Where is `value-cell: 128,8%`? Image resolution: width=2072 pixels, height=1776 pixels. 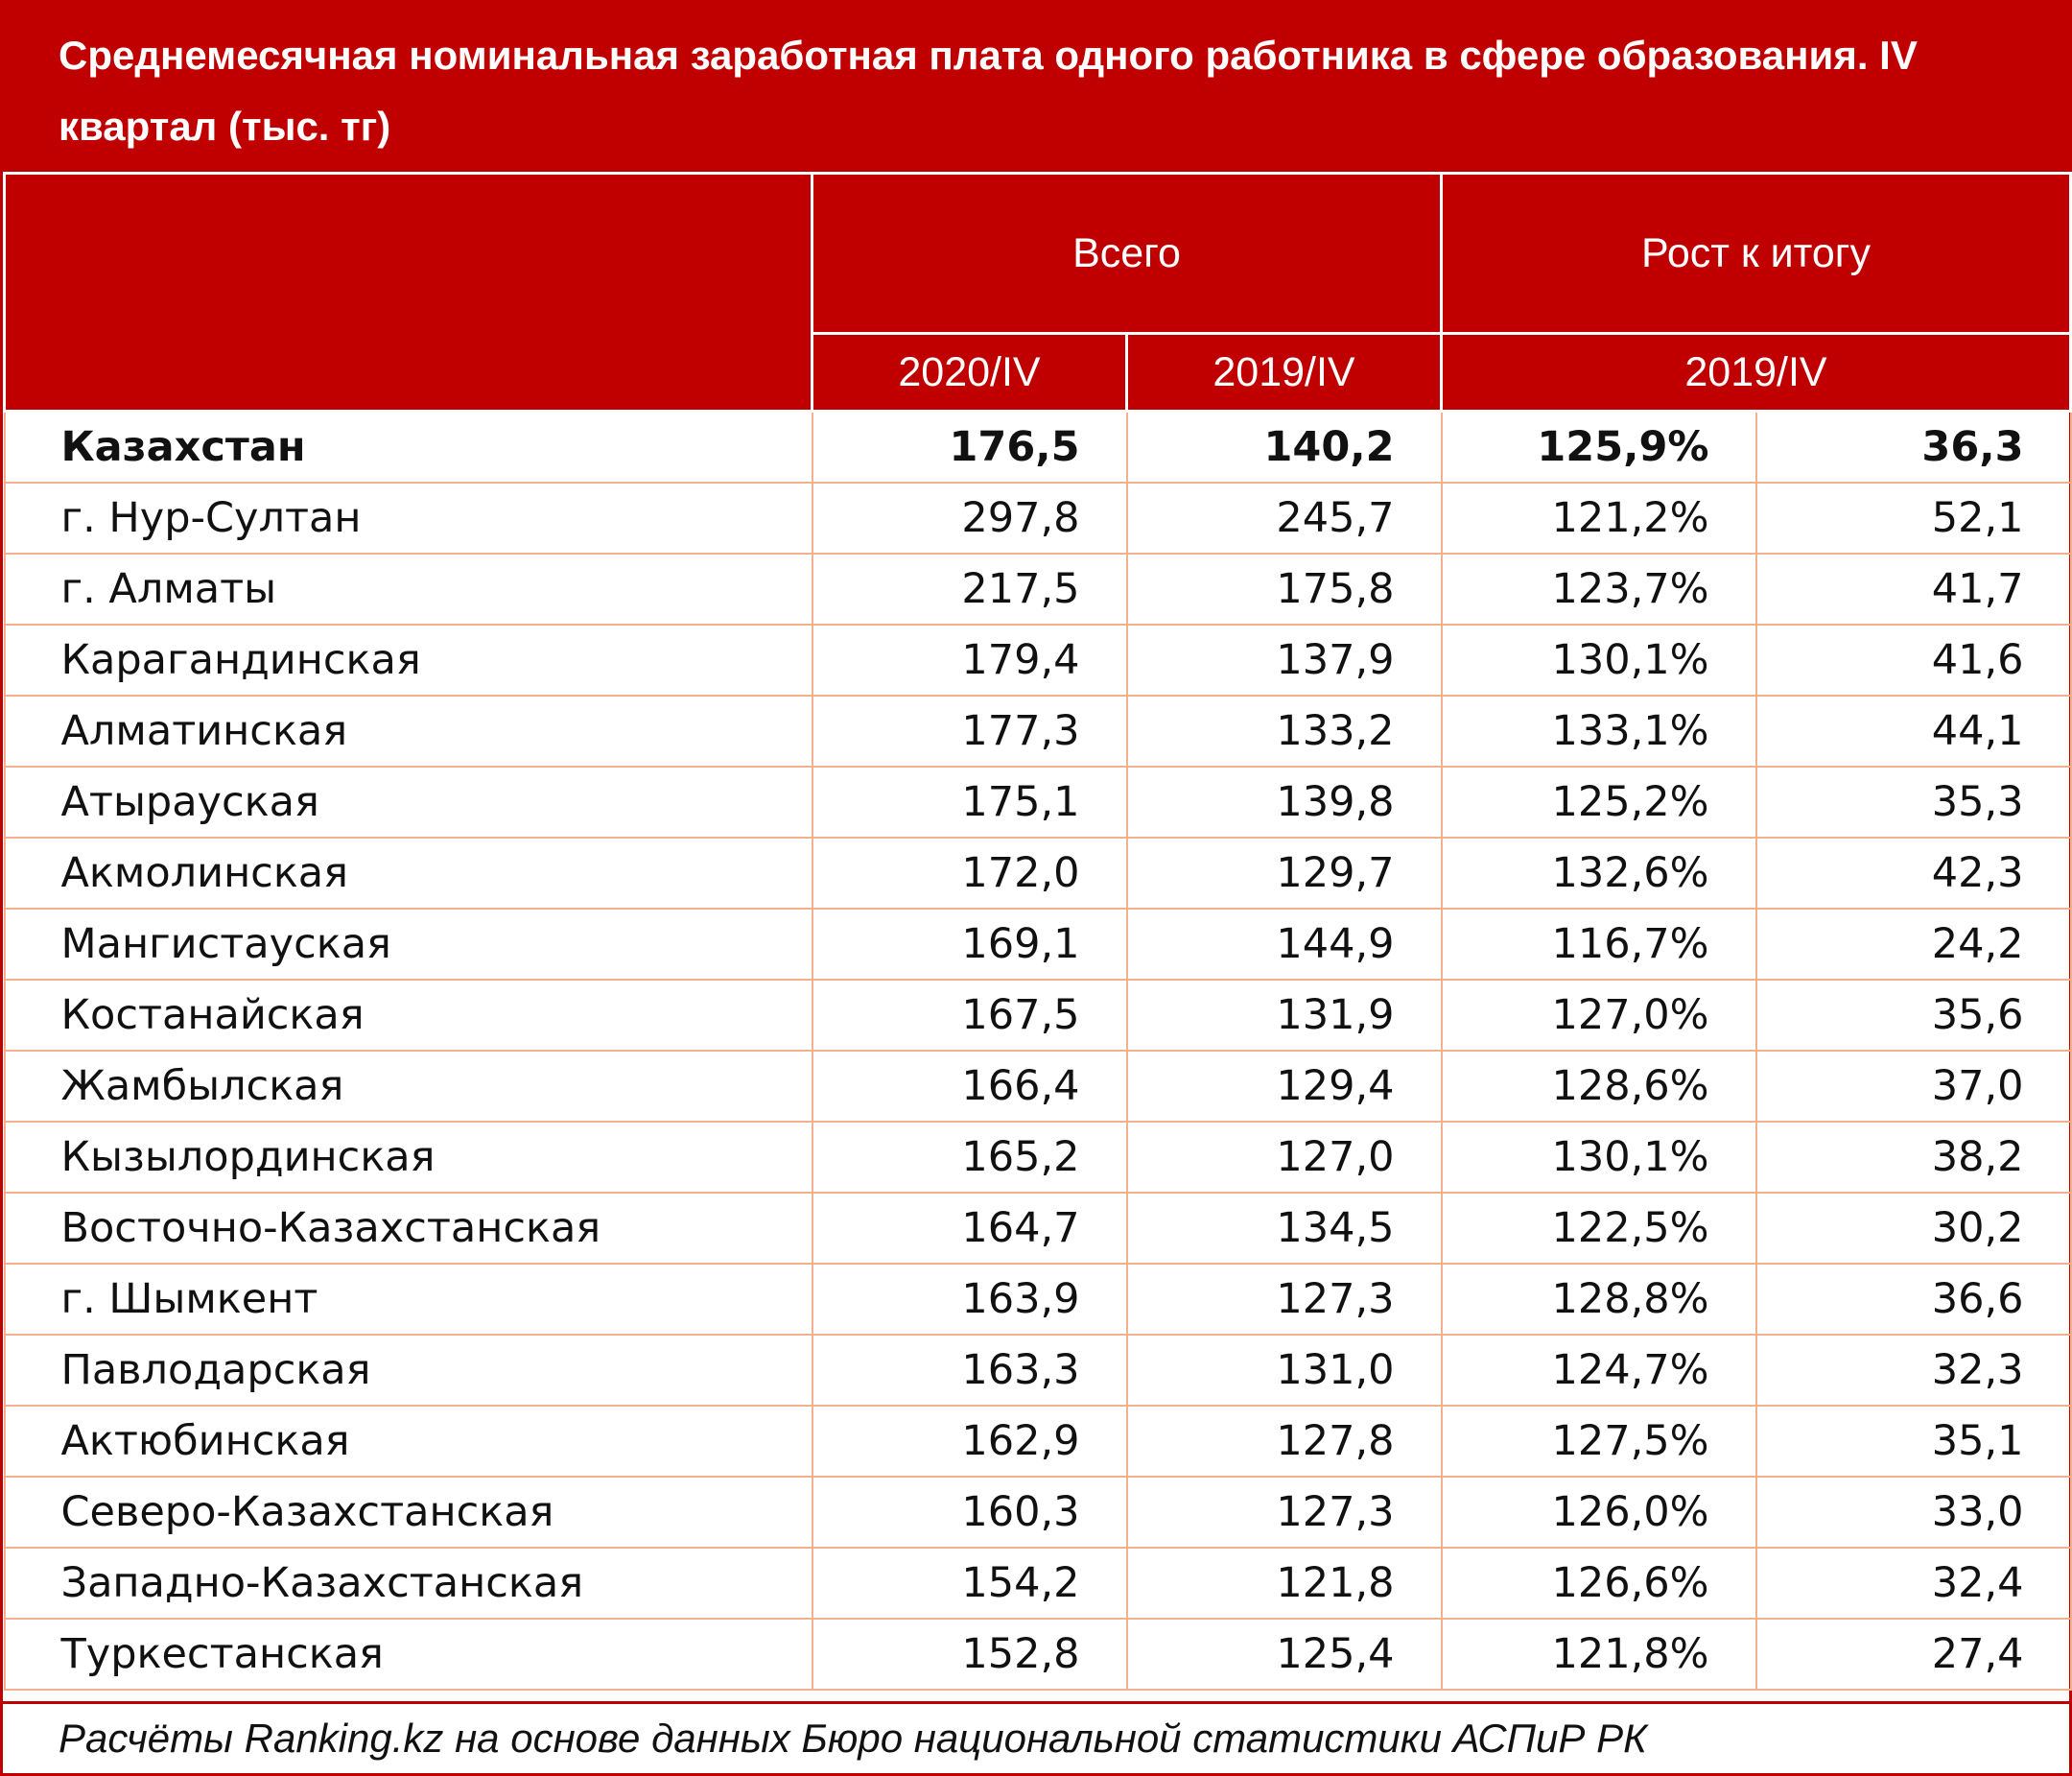
value-cell: 128,8% is located at coordinates (1598, 1300).